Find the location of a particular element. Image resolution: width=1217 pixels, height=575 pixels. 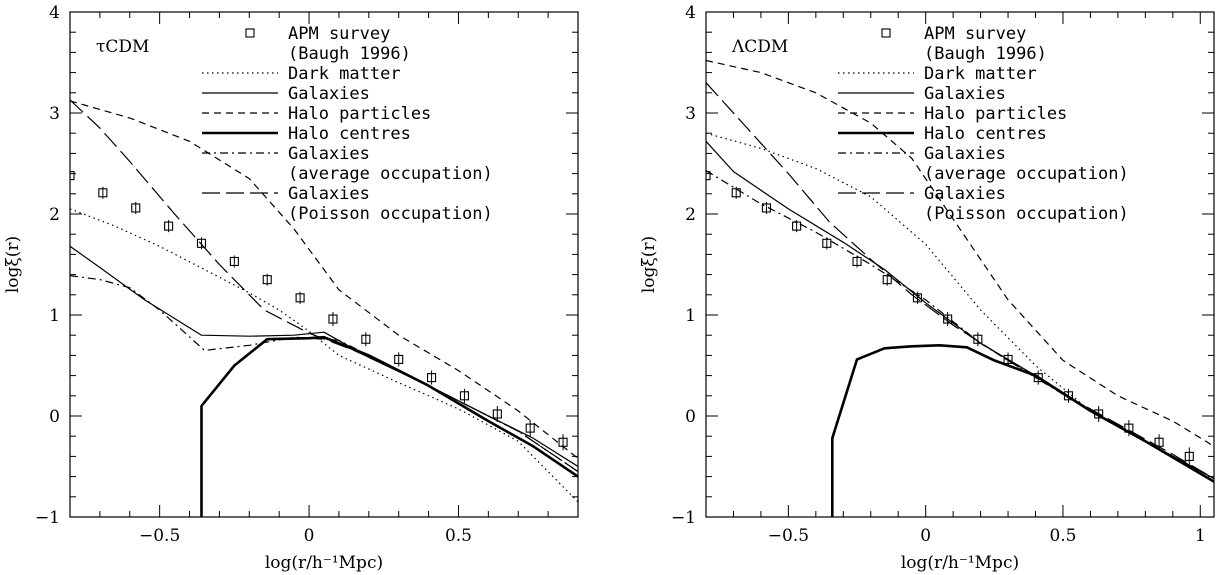

panel-label: ΛCDM is located at coordinates (759, 47).